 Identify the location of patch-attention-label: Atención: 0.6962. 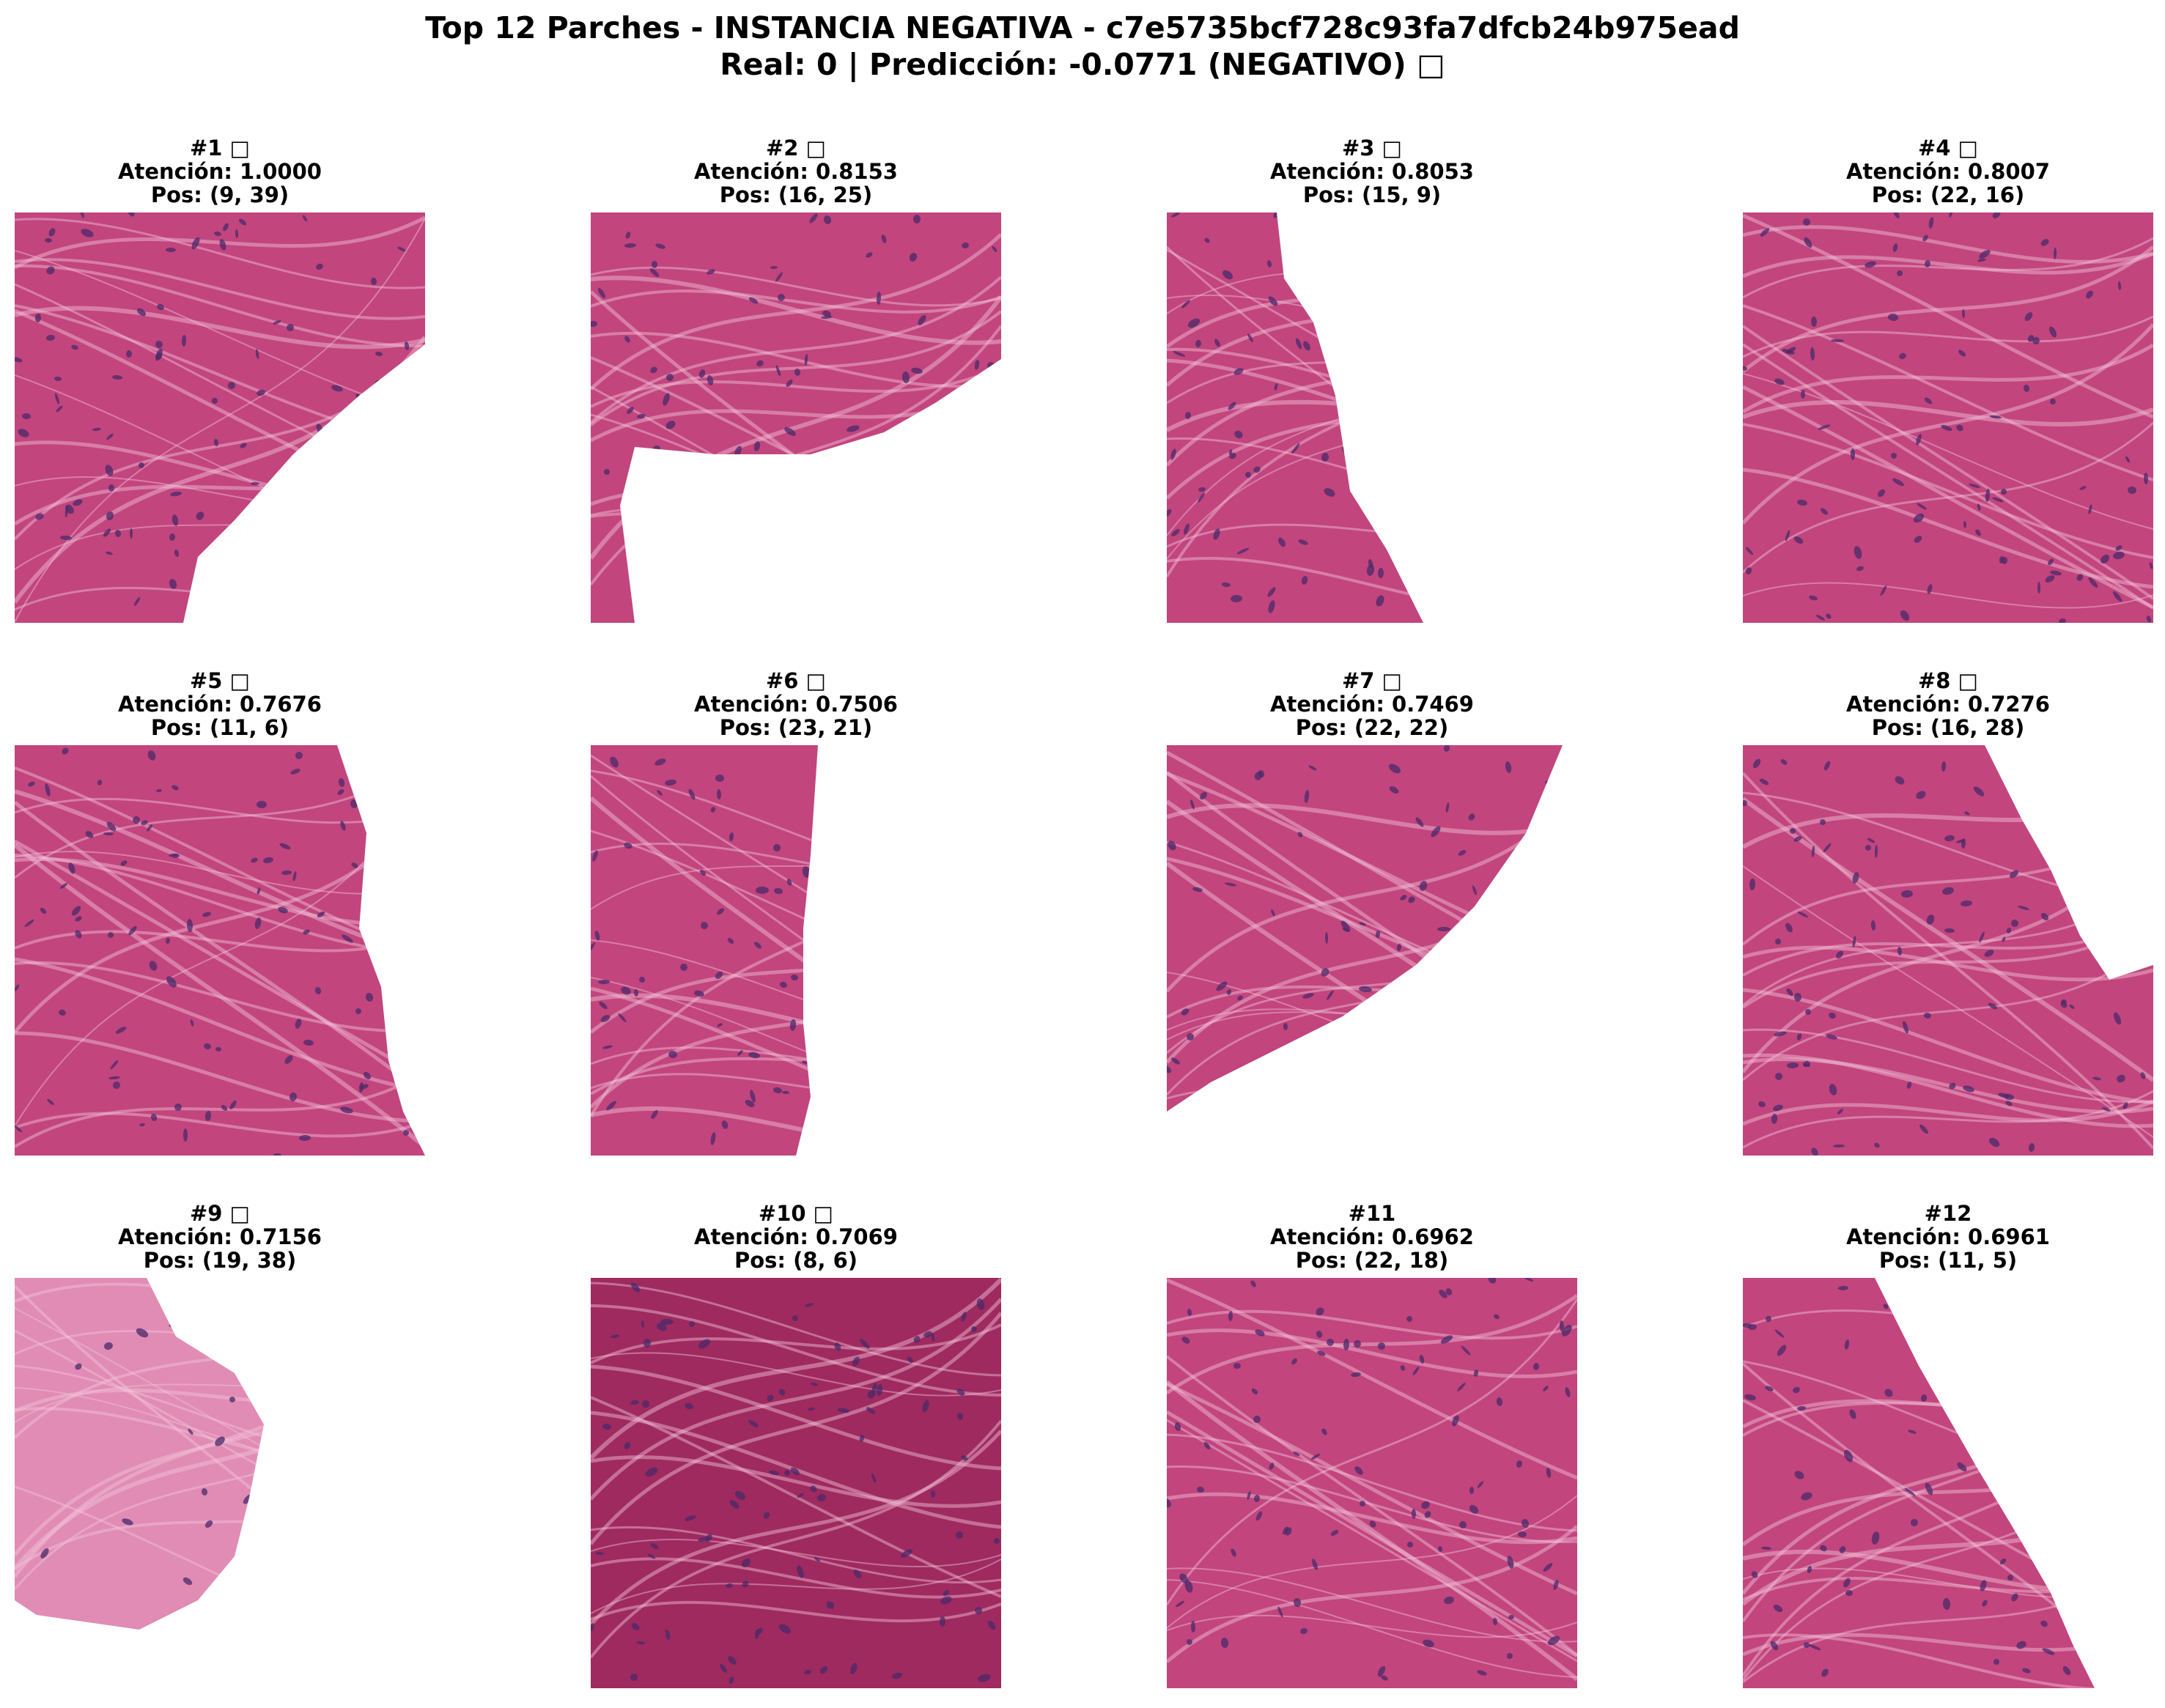
(1372, 1236).